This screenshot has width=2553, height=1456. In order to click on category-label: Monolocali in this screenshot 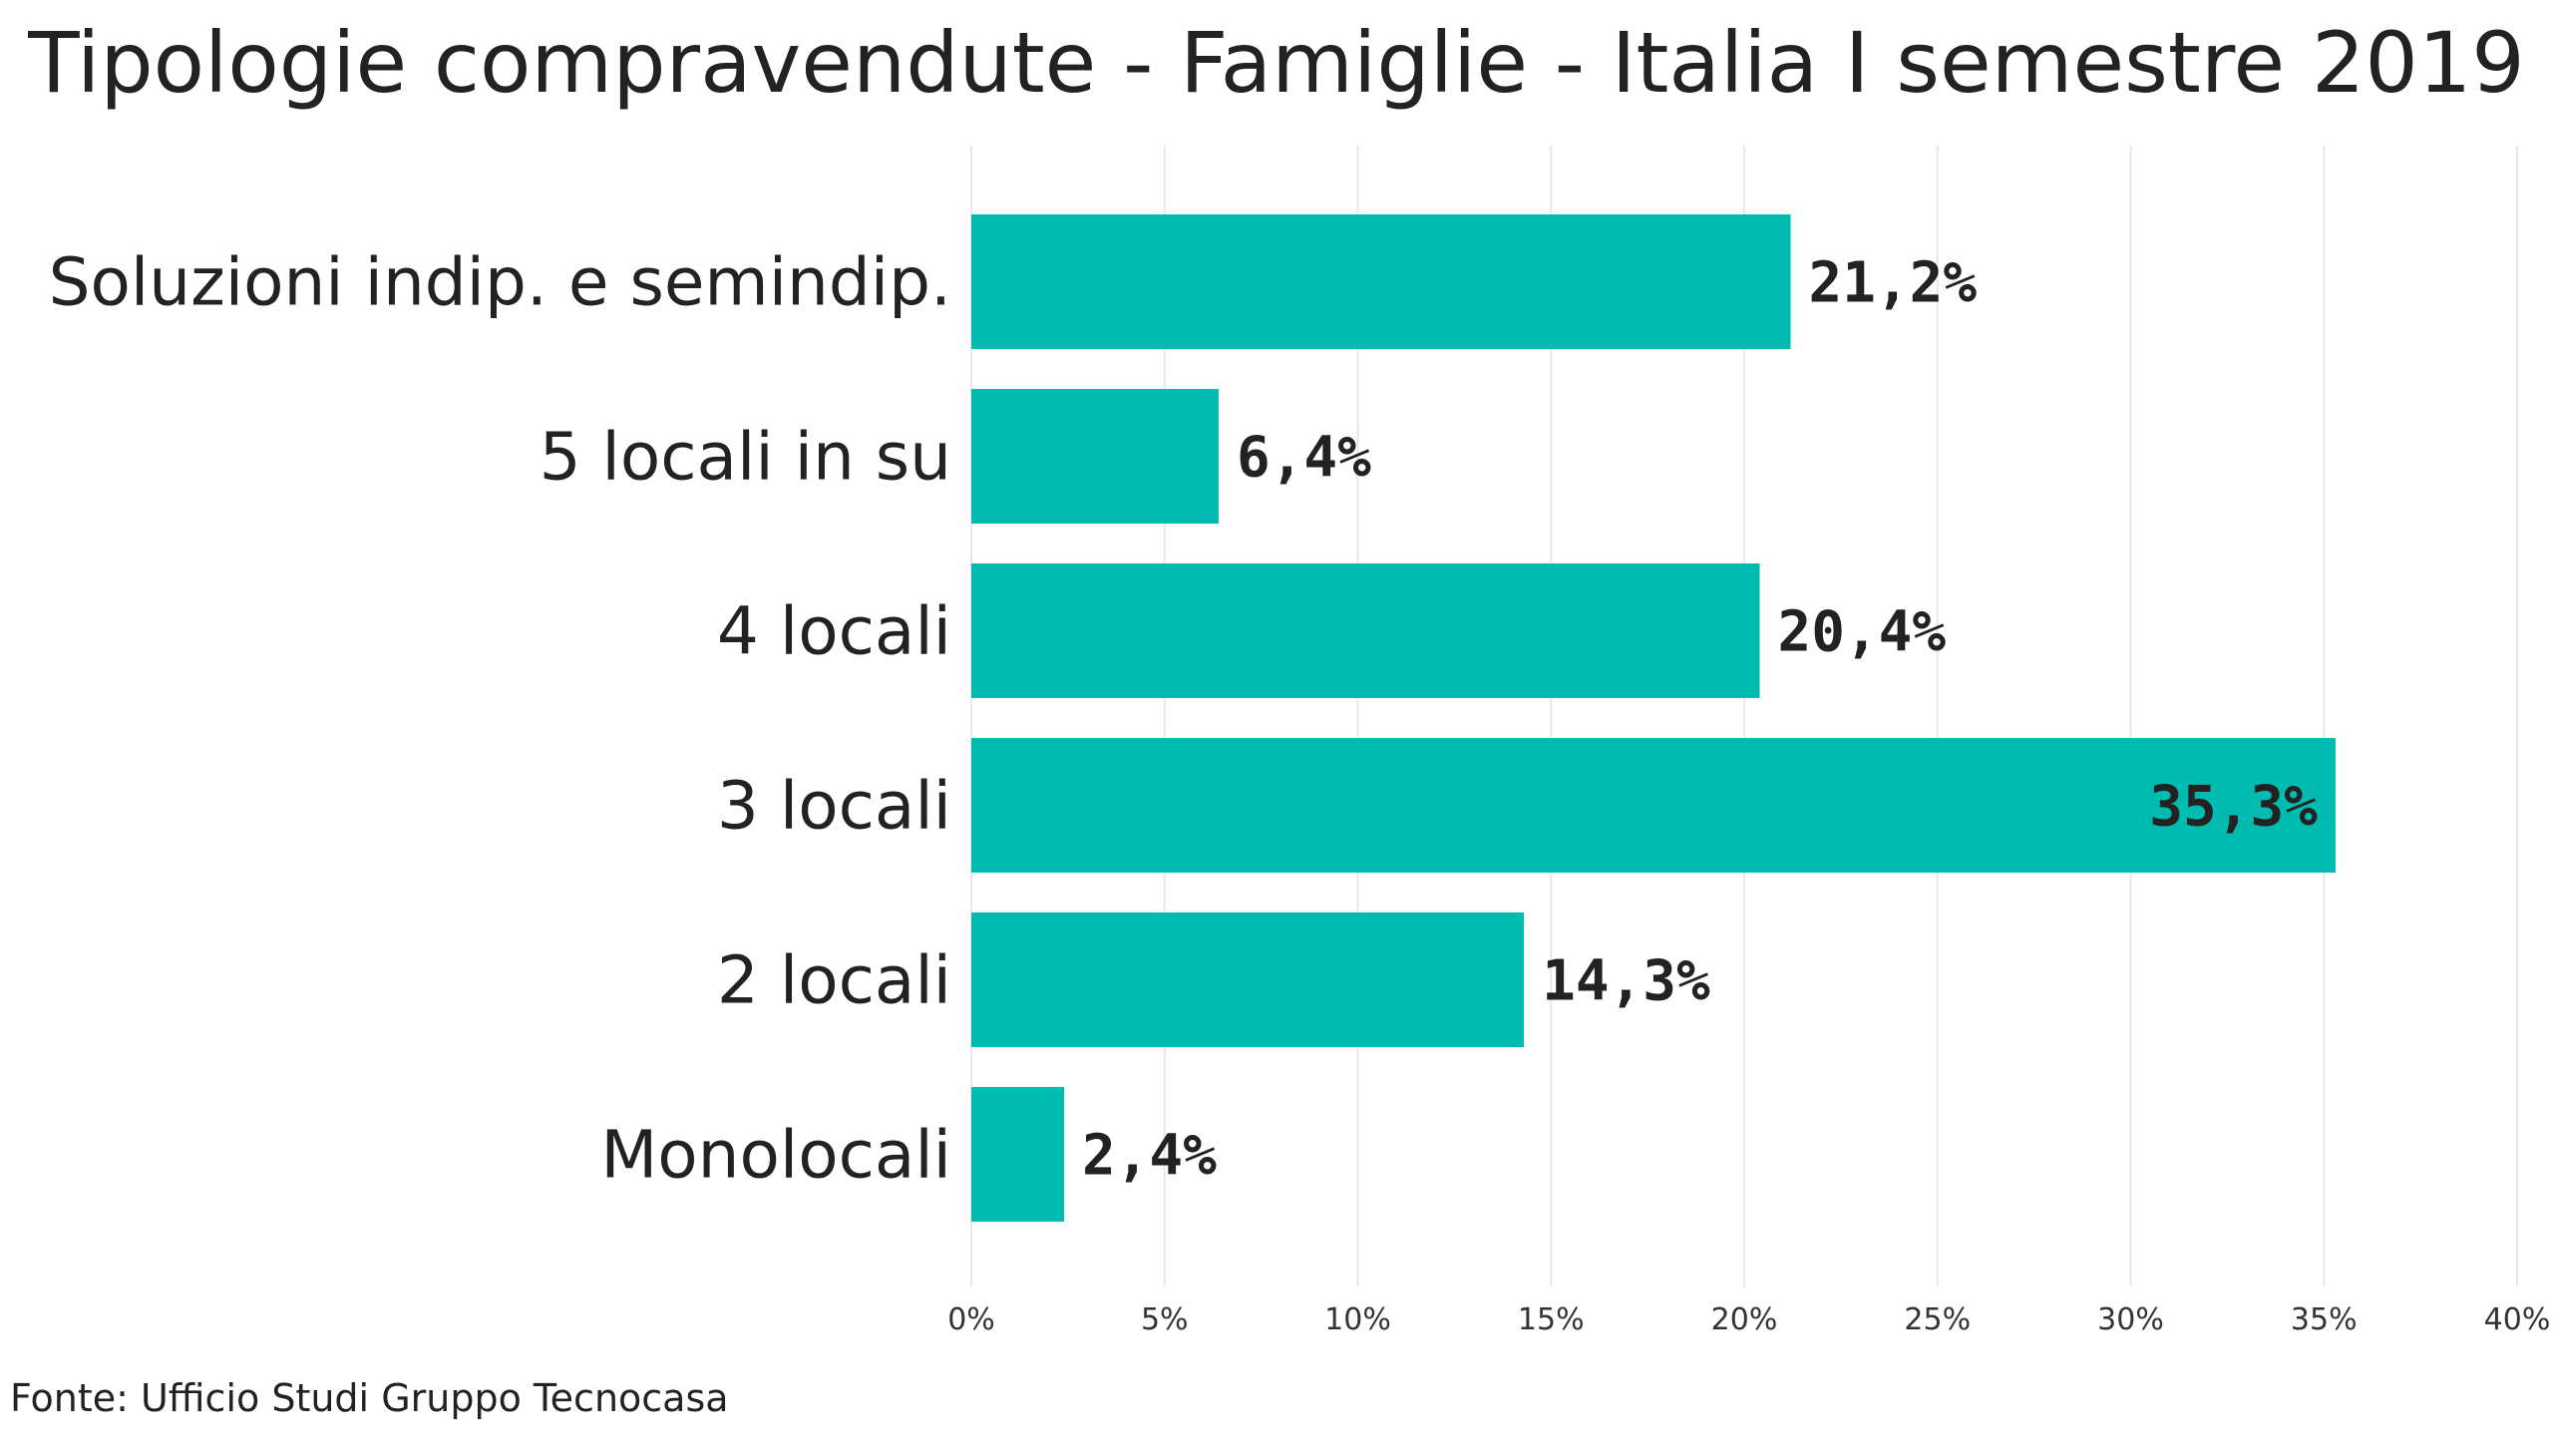, I will do `click(776, 1155)`.